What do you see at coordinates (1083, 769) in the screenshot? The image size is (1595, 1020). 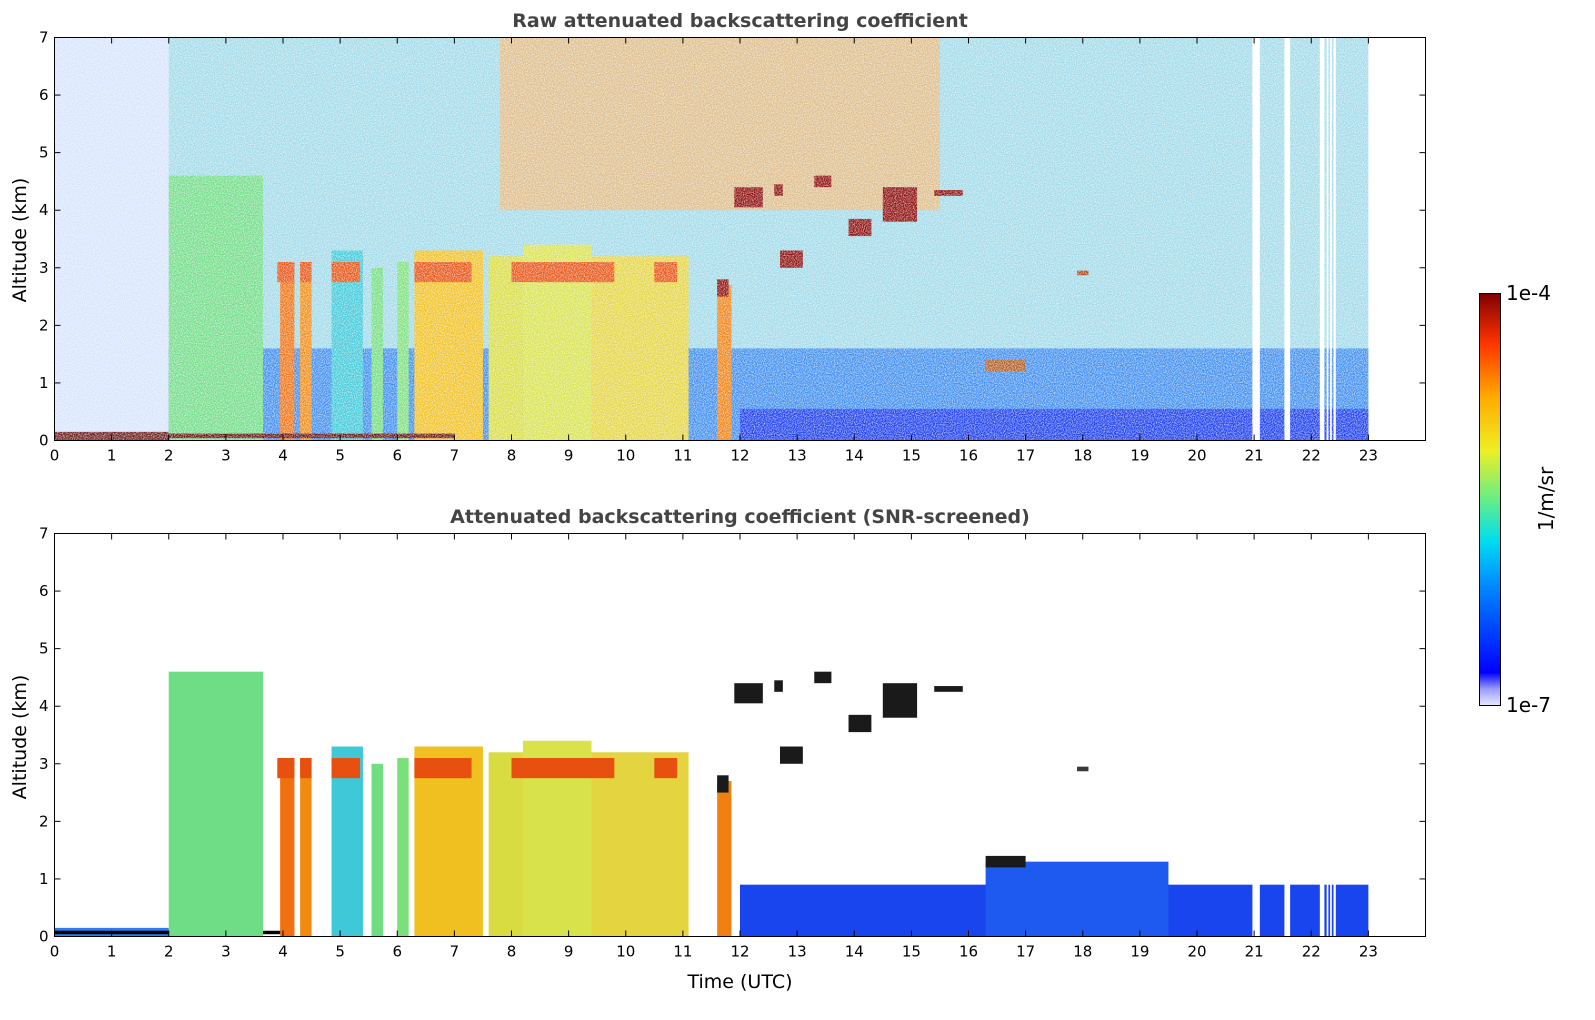 I see `cloud-patch-18h` at bounding box center [1083, 769].